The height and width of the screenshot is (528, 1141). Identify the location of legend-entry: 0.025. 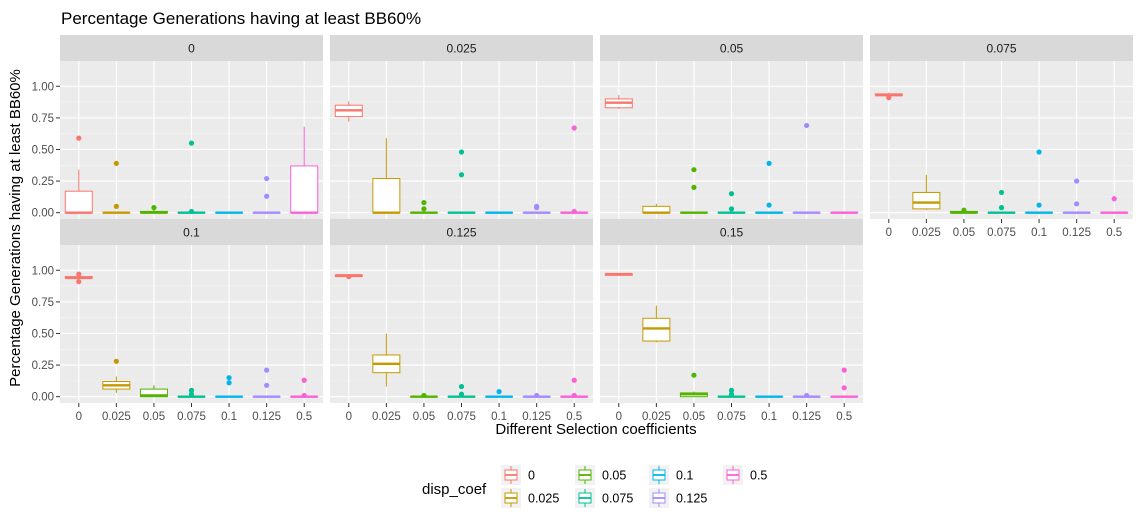
(530, 498).